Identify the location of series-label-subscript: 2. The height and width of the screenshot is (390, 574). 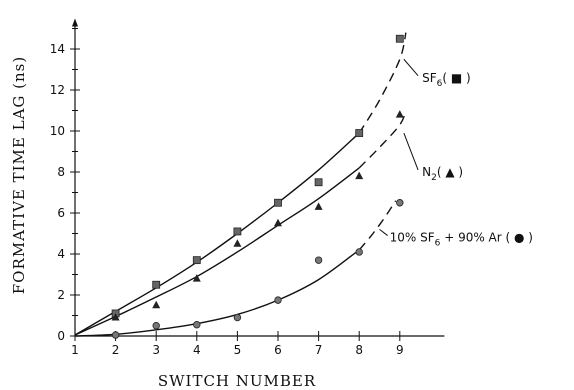
(434, 178).